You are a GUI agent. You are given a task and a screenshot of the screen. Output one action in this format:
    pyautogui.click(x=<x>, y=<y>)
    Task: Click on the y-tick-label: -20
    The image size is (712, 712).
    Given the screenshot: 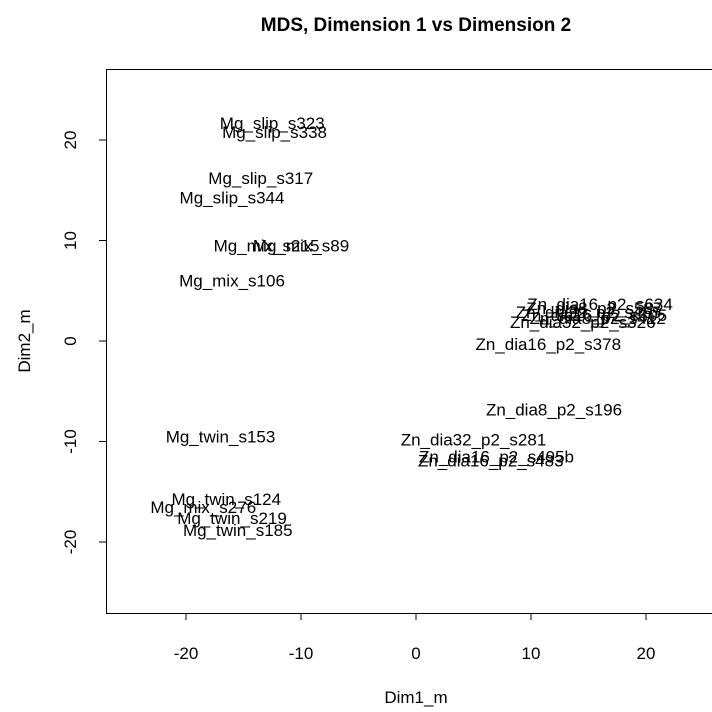 What is the action you would take?
    pyautogui.click(x=70, y=542)
    